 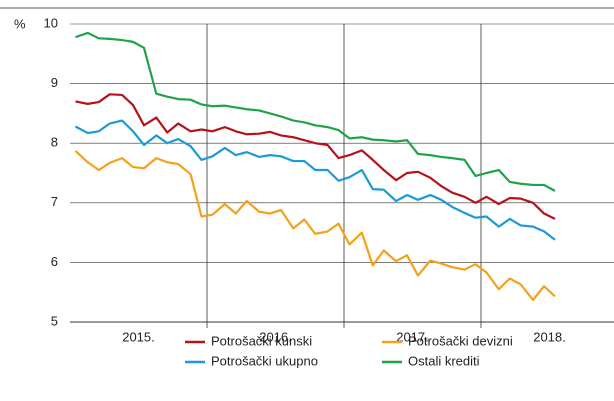 I want to click on legend-label: Potrošački devizni, so click(x=460, y=340).